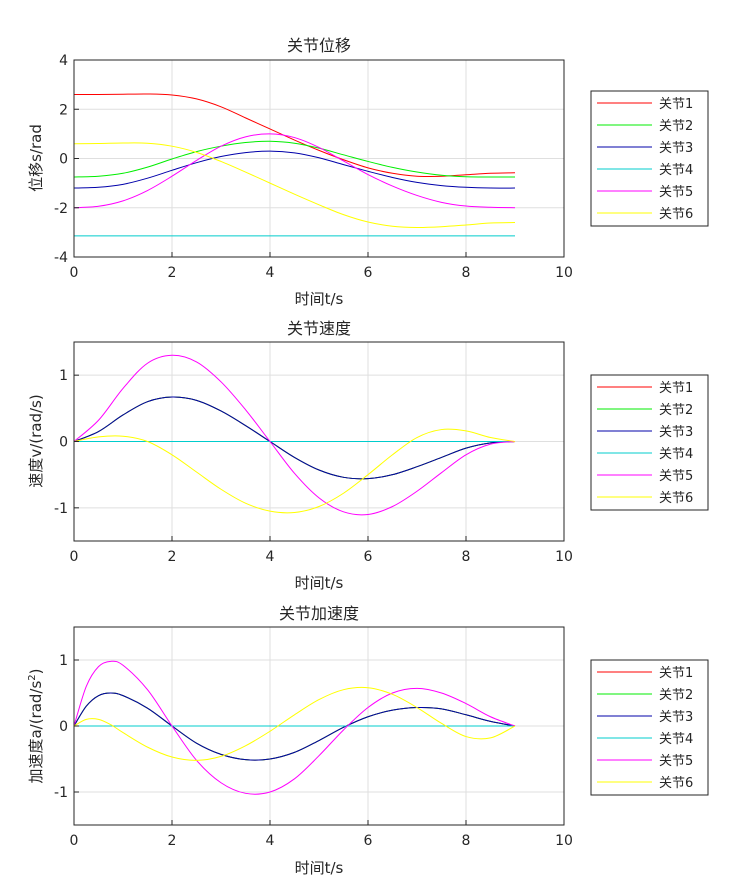 The height and width of the screenshot is (894, 746). I want to click on y-axis-label-superscript: 2, so click(32, 677).